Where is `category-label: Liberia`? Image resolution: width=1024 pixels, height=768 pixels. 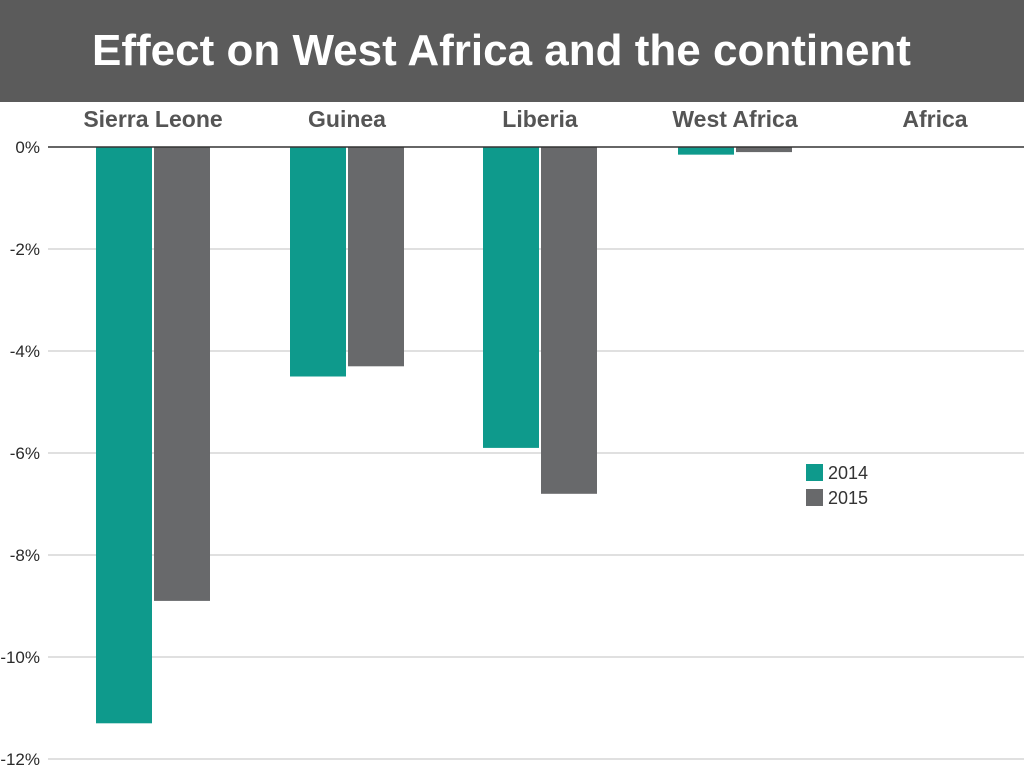
category-label: Liberia is located at coordinates (540, 119).